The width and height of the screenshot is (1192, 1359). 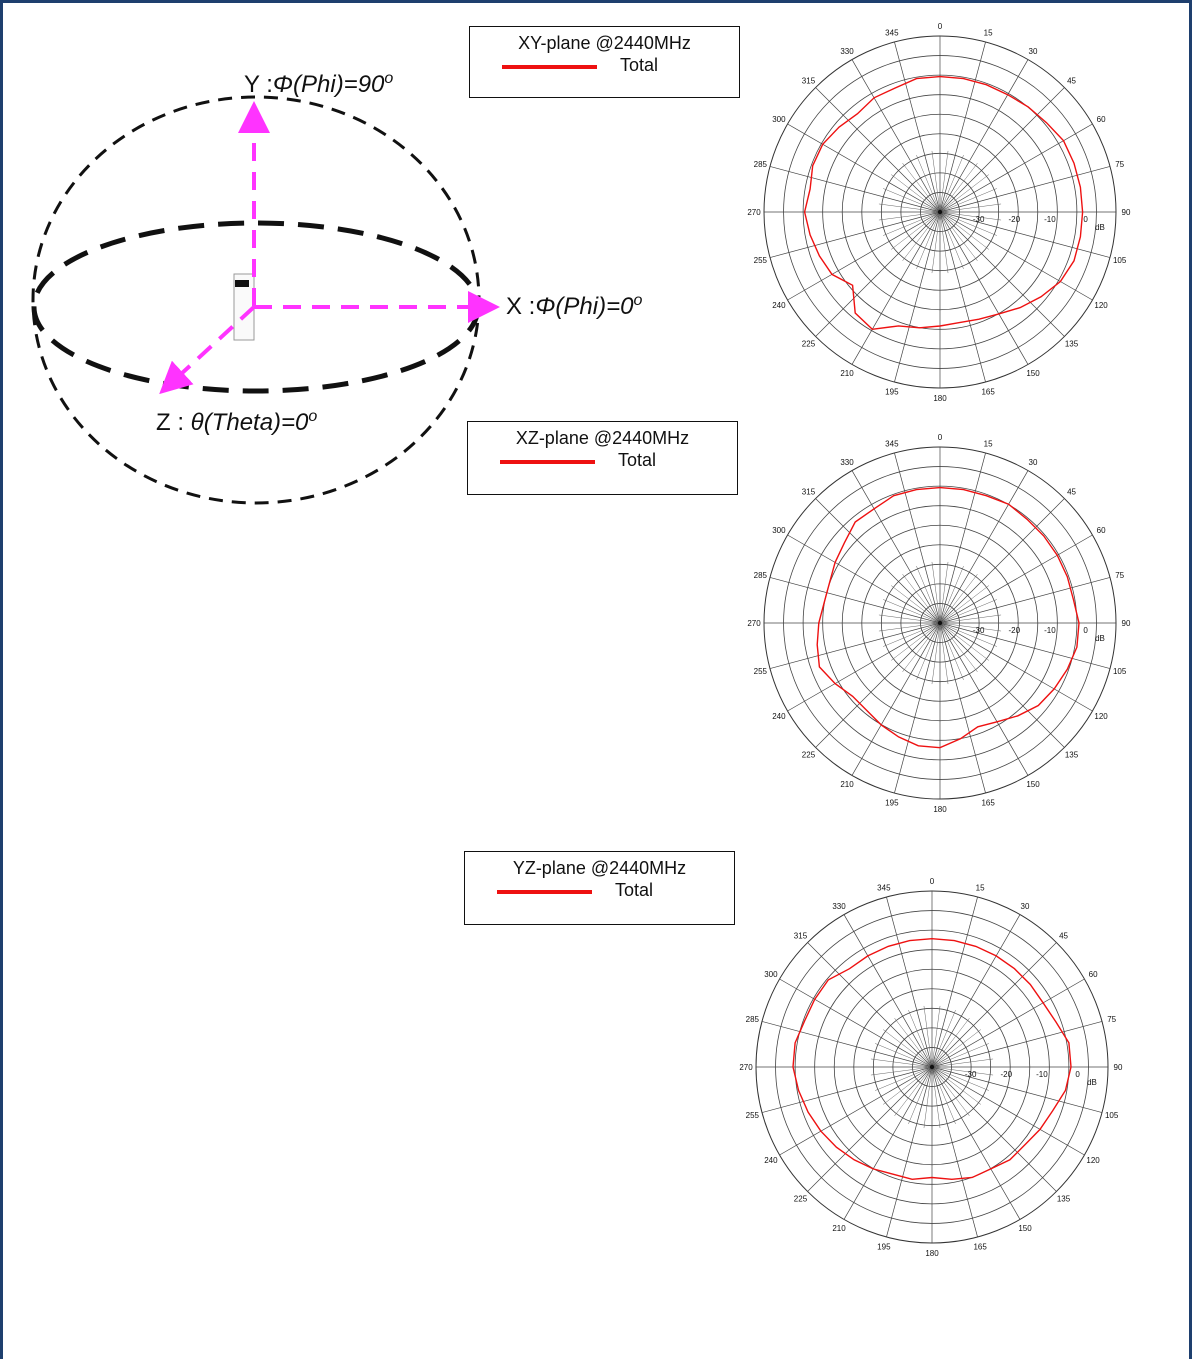 I want to click on device-label, so click(x=242, y=283).